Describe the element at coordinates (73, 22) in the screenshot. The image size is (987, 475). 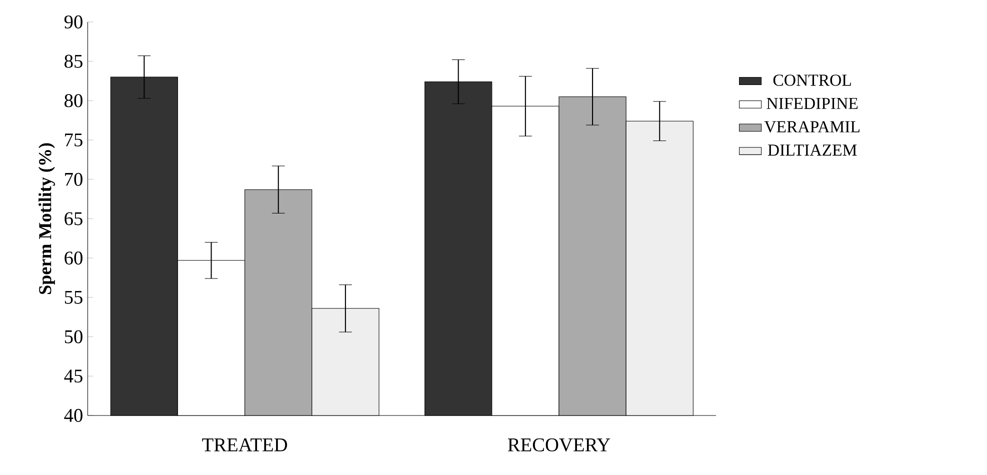
I see `y-tick-label: 90` at that location.